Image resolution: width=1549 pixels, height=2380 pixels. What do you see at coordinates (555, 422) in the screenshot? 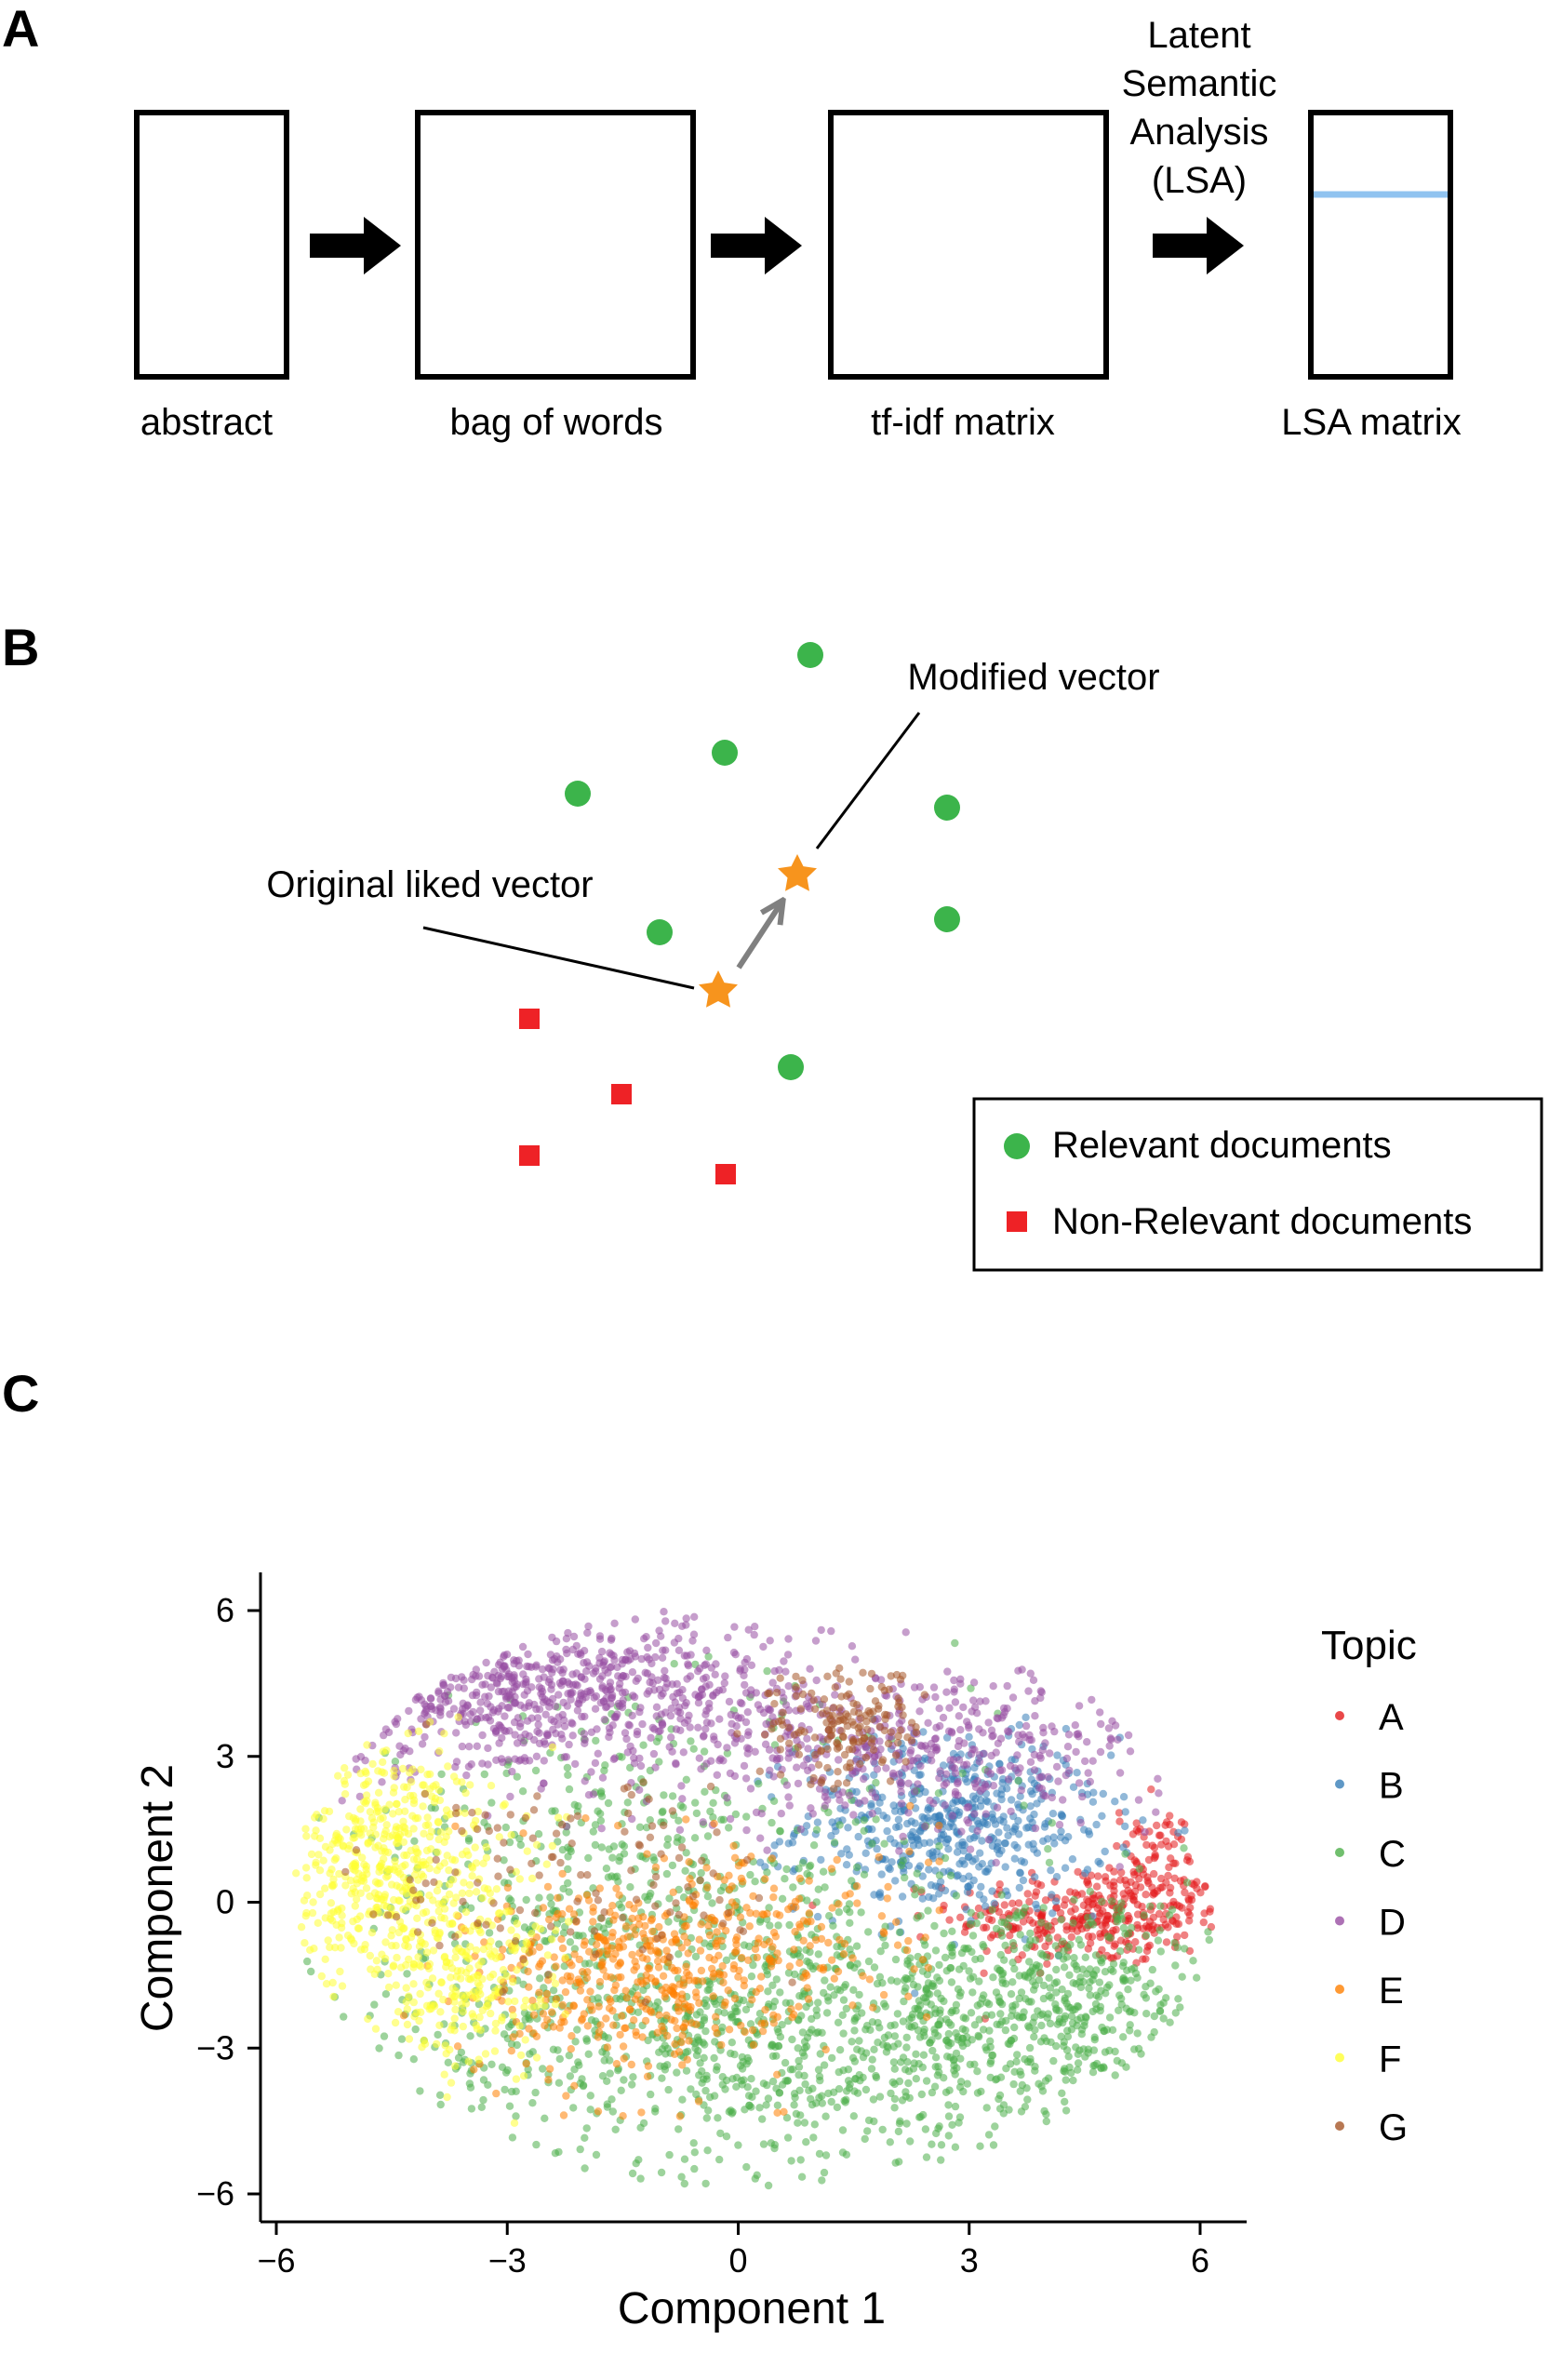
I see `bag-of-words-label: bag of words` at bounding box center [555, 422].